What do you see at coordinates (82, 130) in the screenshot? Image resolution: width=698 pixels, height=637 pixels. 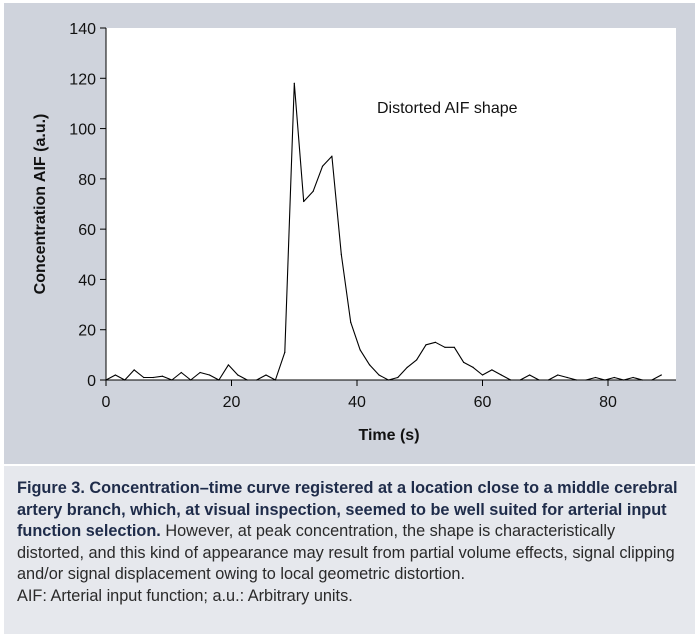 I see `y-tick-label: 100` at bounding box center [82, 130].